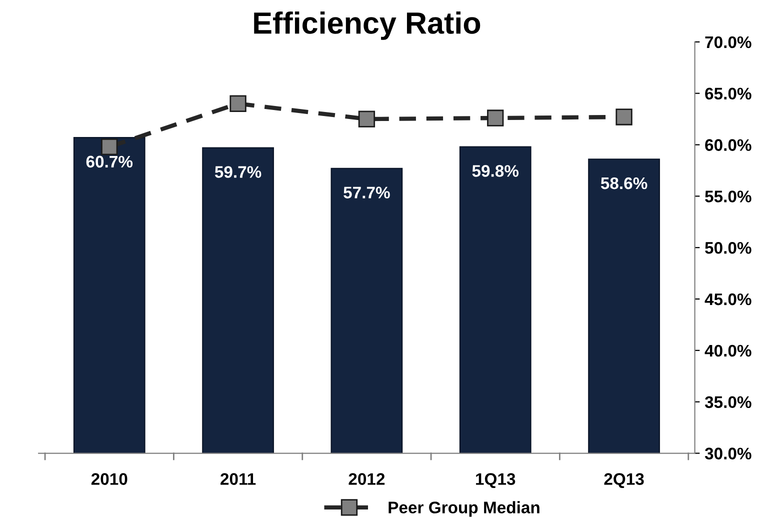  I want to click on legend-label: Peer Group Median, so click(464, 509).